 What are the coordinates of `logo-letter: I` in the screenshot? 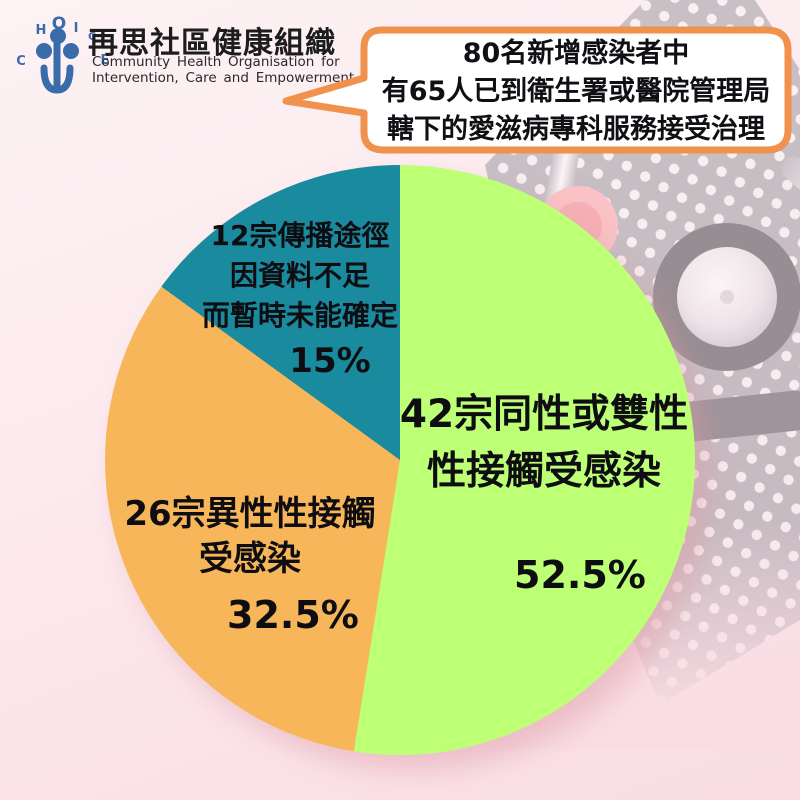 It's located at (76, 28).